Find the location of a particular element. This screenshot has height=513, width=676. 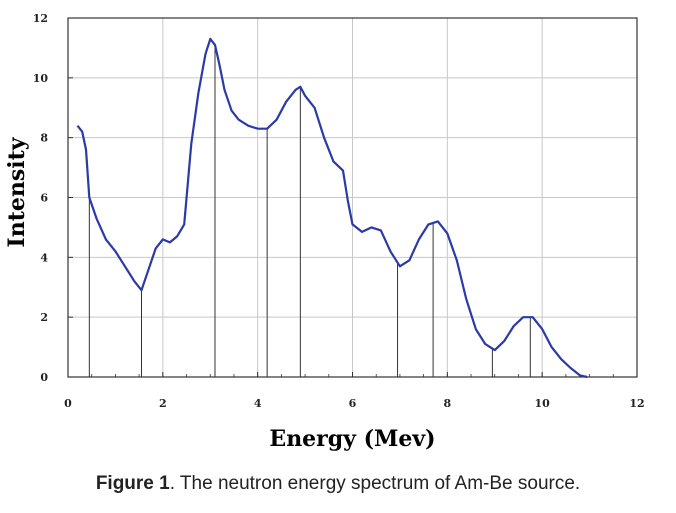

x-tick-label: 12 is located at coordinates (636, 403).